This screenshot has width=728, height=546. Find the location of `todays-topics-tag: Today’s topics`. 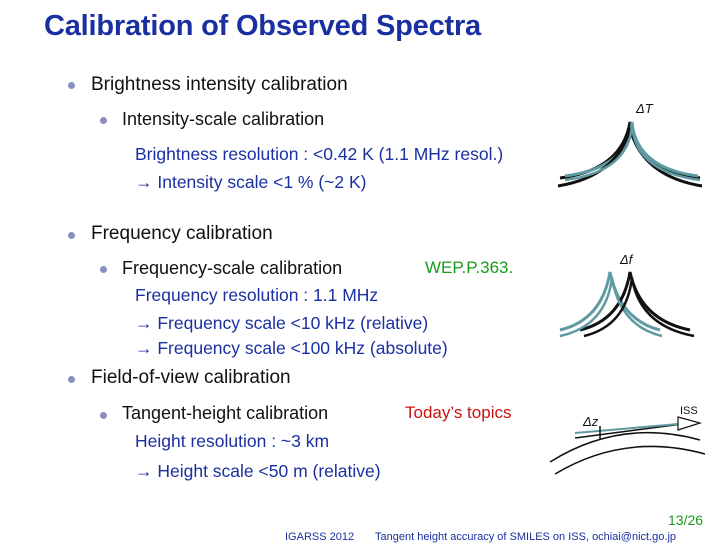

todays-topics-tag: Today’s topics is located at coordinates (458, 412).